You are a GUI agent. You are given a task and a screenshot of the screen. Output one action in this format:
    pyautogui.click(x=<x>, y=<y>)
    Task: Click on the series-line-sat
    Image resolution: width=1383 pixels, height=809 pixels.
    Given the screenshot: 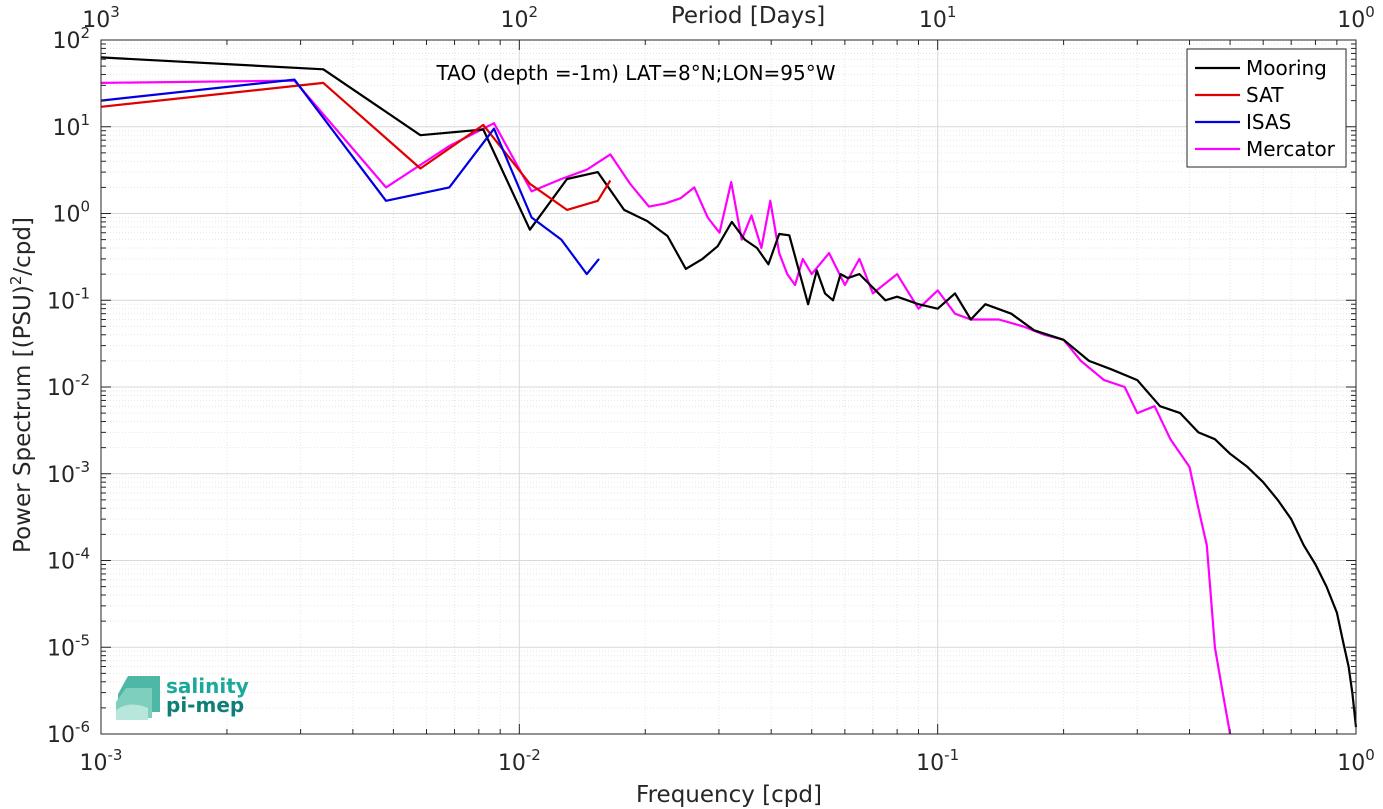 What is the action you would take?
    pyautogui.click(x=356, y=146)
    